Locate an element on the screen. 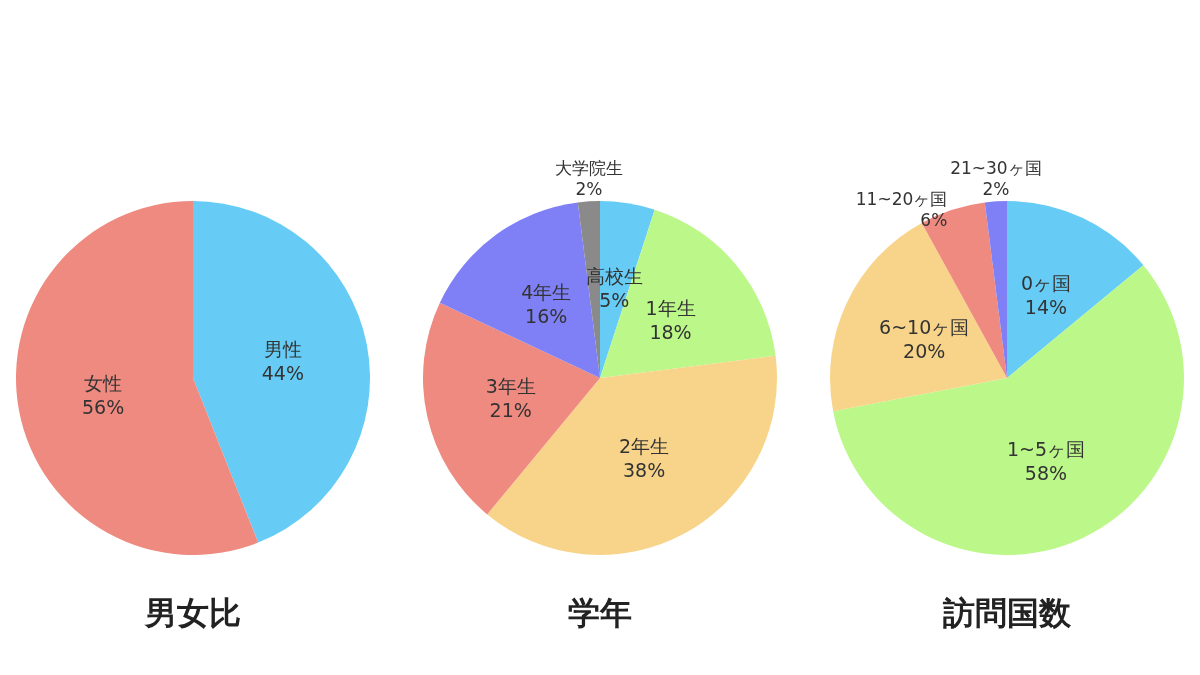  data-label: 44% is located at coordinates (282, 372).